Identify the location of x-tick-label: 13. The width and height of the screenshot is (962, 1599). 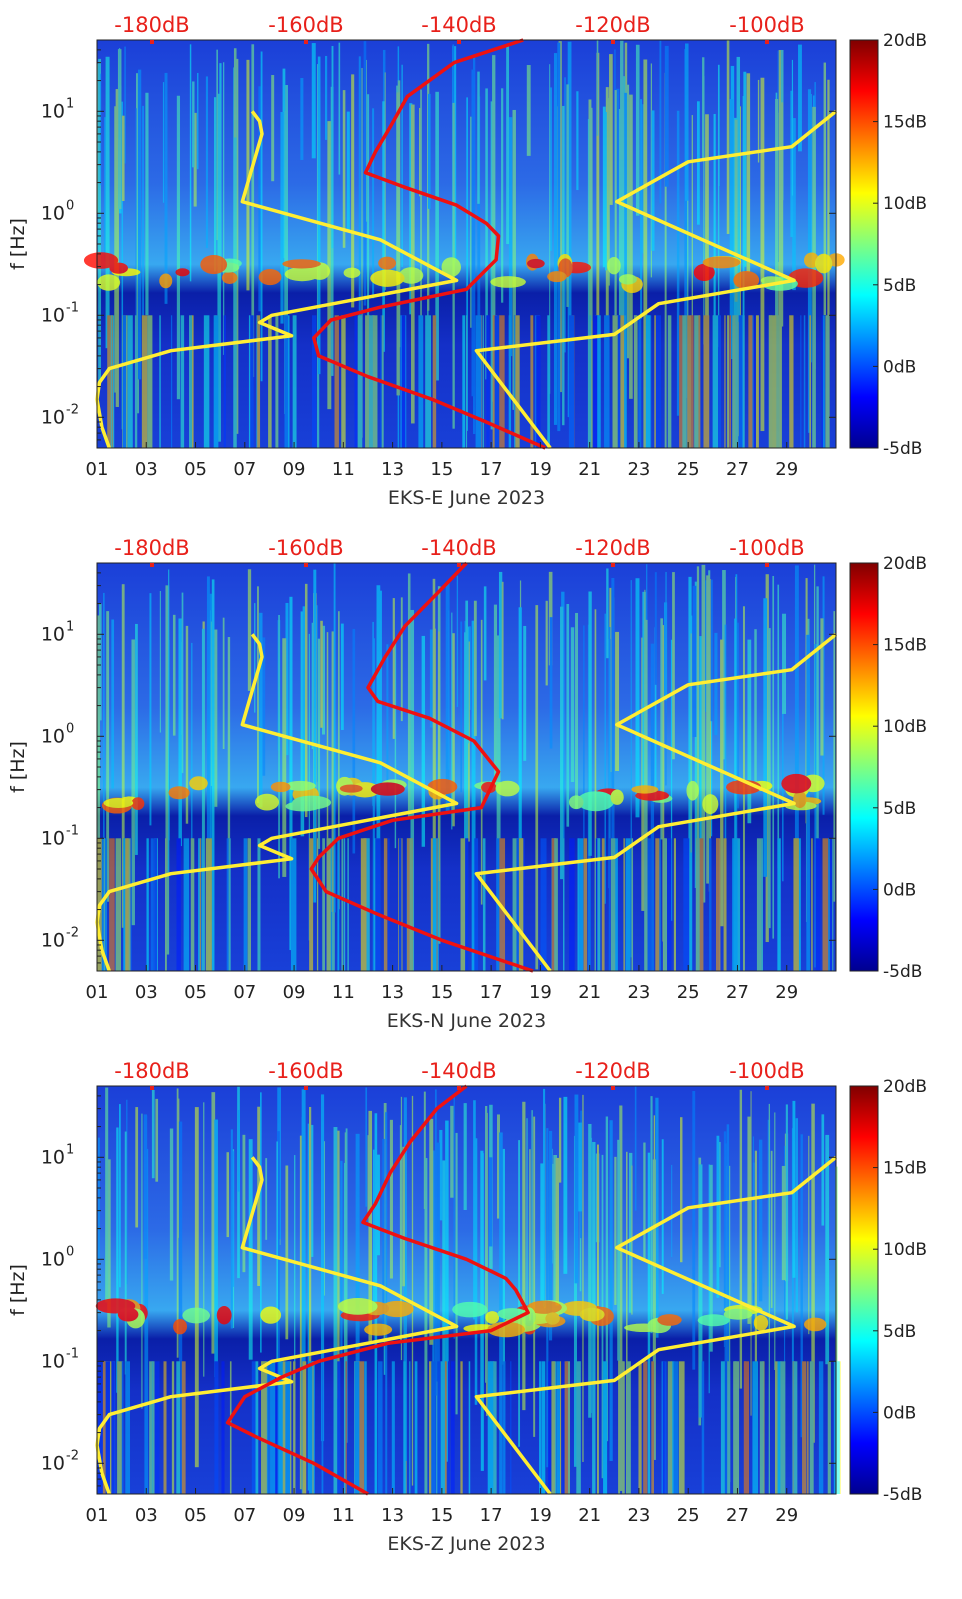
(392, 1515).